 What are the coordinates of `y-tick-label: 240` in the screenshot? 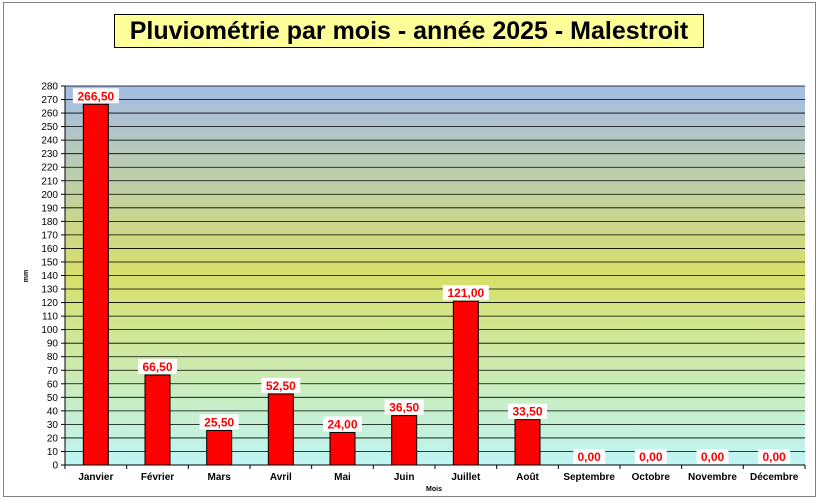 It's located at (49, 141).